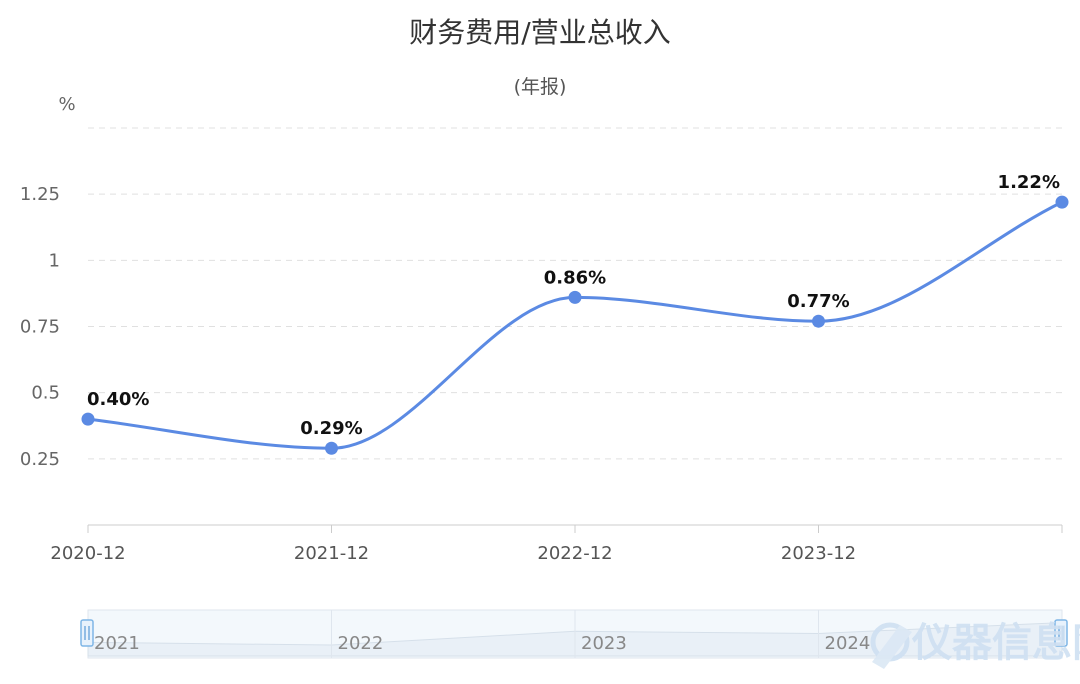 This screenshot has width=1080, height=684. What do you see at coordinates (54, 260) in the screenshot?
I see `y-tick-label: 1` at bounding box center [54, 260].